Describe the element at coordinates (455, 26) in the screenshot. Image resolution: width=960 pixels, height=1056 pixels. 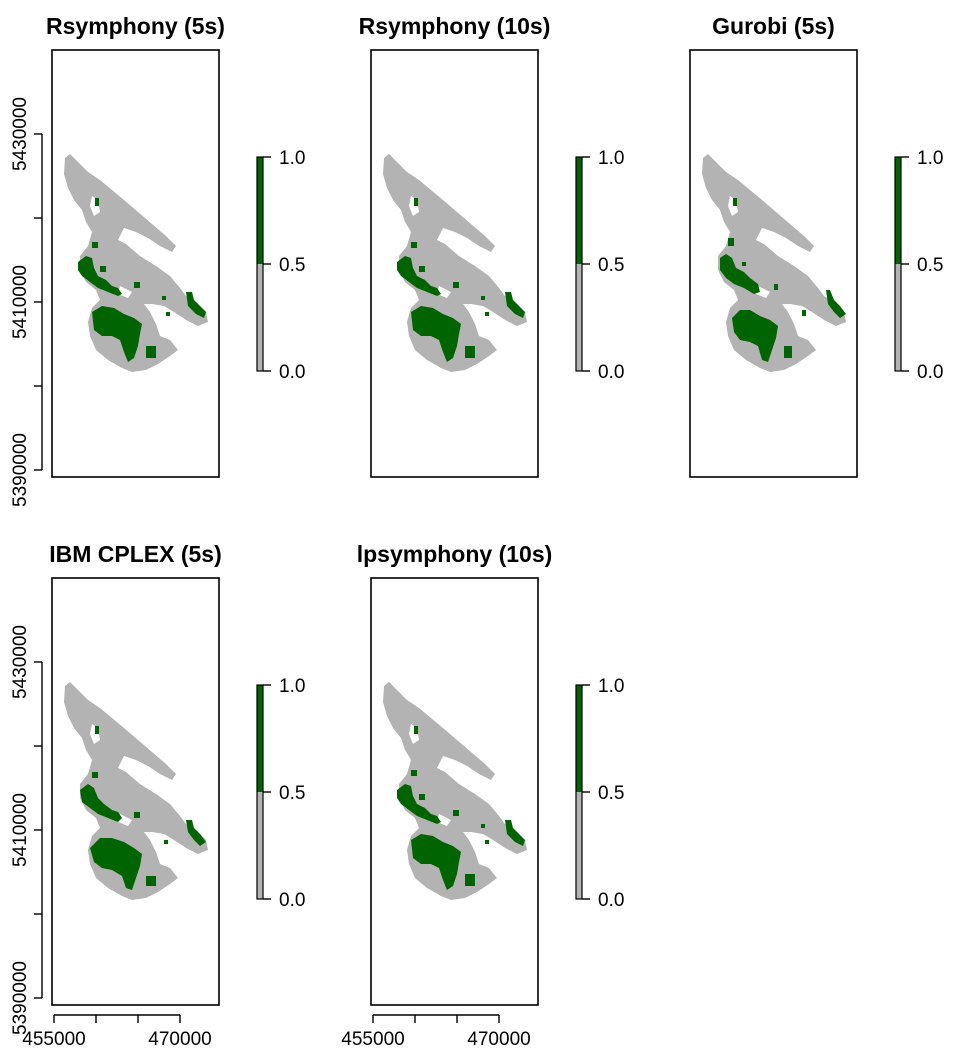
I see `panel-title: Rsymphony (10s)` at that location.